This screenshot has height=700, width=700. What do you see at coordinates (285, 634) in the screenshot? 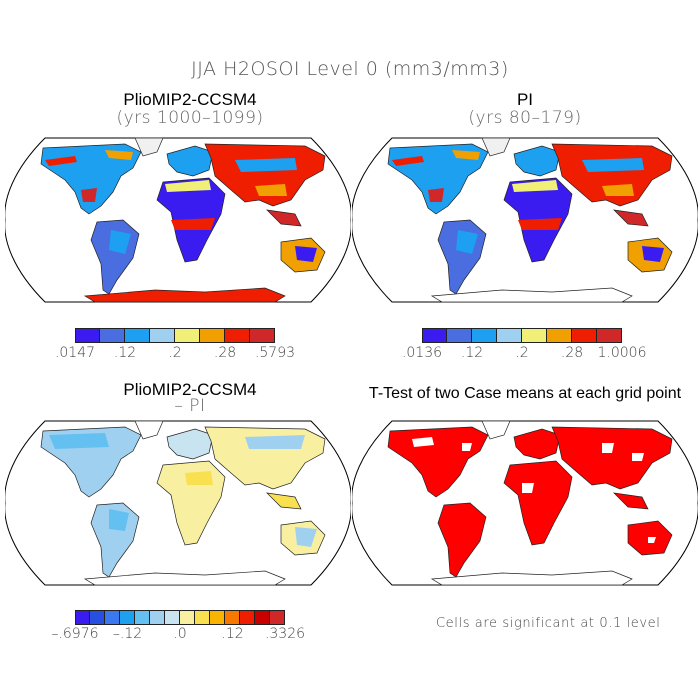
I see `colorbar-tick-label: .3326` at bounding box center [285, 634].